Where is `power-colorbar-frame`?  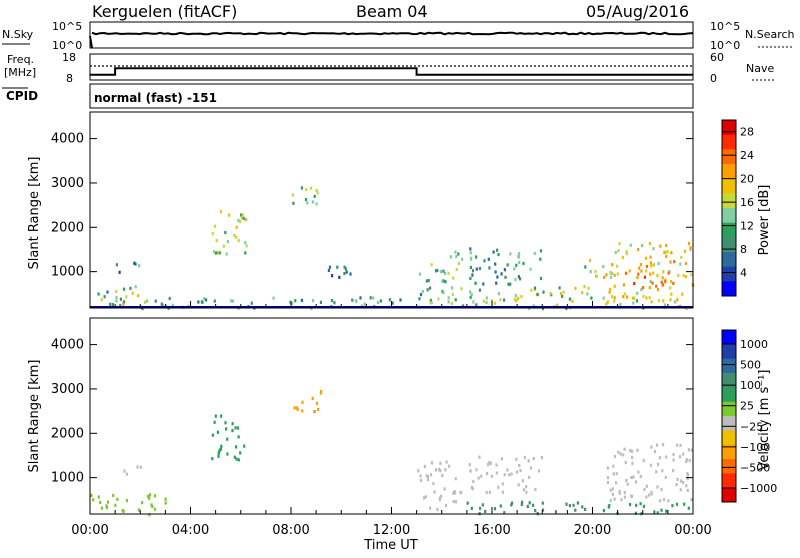 power-colorbar-frame is located at coordinates (729, 208).